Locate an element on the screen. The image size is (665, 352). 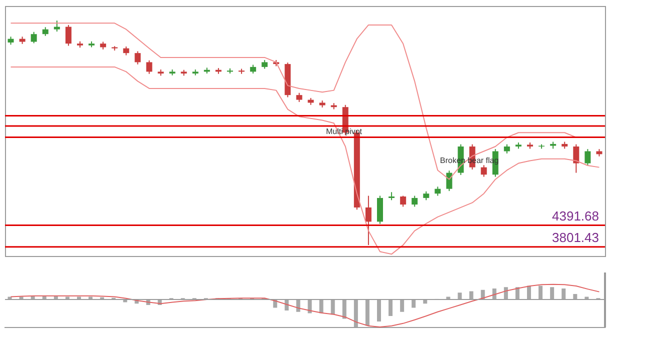
ref-line-label: 3801.43 is located at coordinates (575, 237).